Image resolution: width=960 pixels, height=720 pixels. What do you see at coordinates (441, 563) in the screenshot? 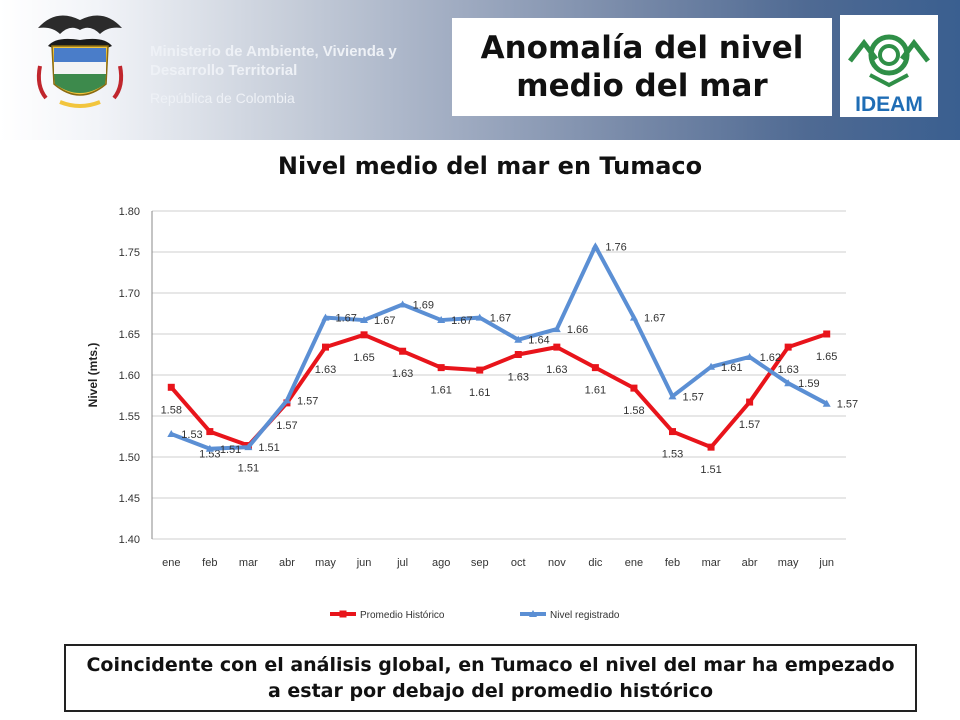
I see `x-tick-label: ago` at bounding box center [441, 563].